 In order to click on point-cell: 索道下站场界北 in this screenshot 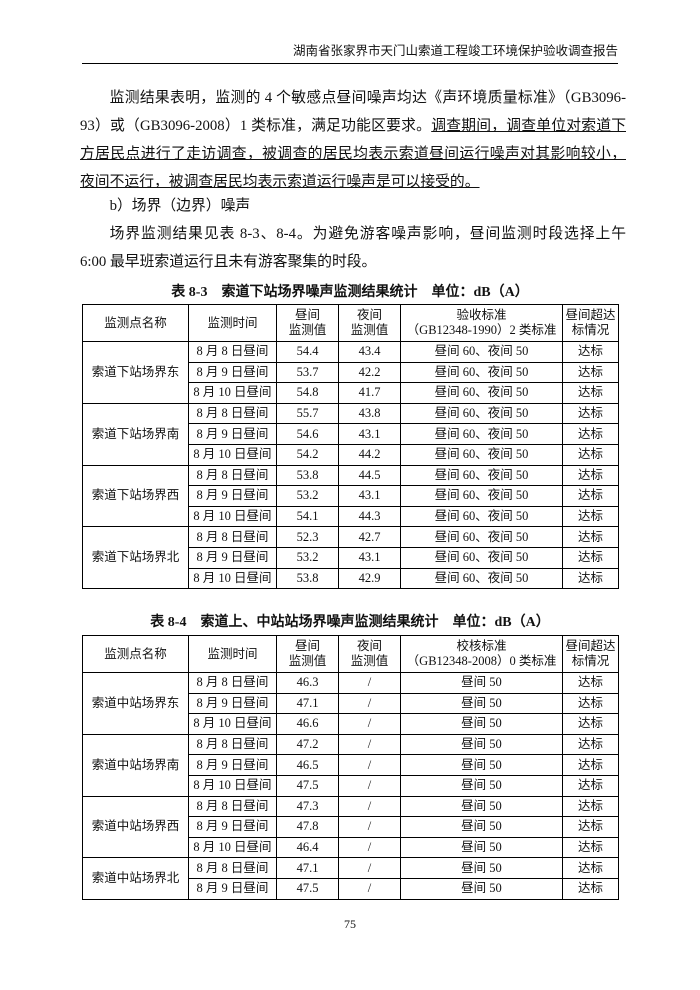, I will do `click(135, 558)`.